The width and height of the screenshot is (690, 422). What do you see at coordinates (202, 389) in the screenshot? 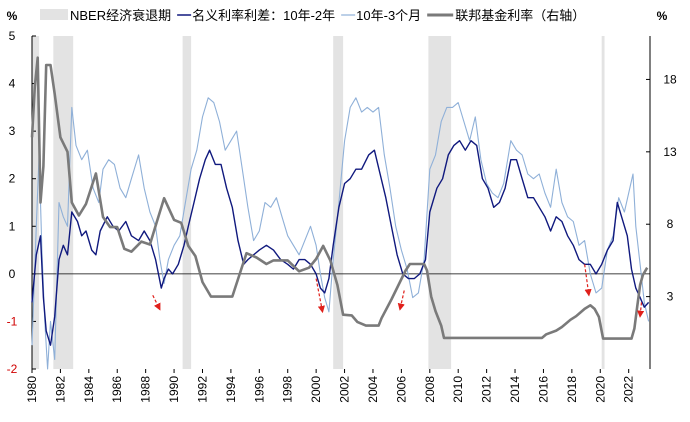
I see `x-tick-label: 1992` at bounding box center [202, 389].